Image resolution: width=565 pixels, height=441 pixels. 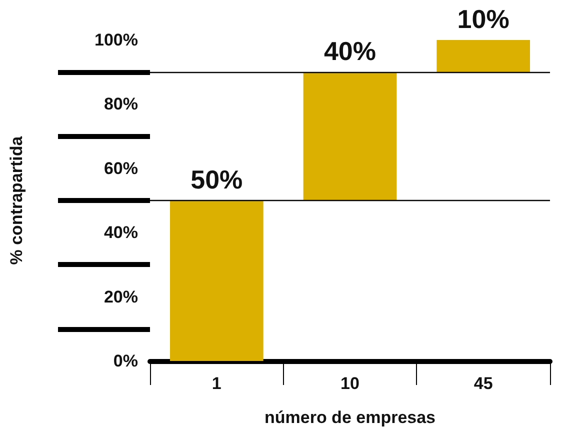 What do you see at coordinates (483, 19) in the screenshot?
I see `data-label: 10%` at bounding box center [483, 19].